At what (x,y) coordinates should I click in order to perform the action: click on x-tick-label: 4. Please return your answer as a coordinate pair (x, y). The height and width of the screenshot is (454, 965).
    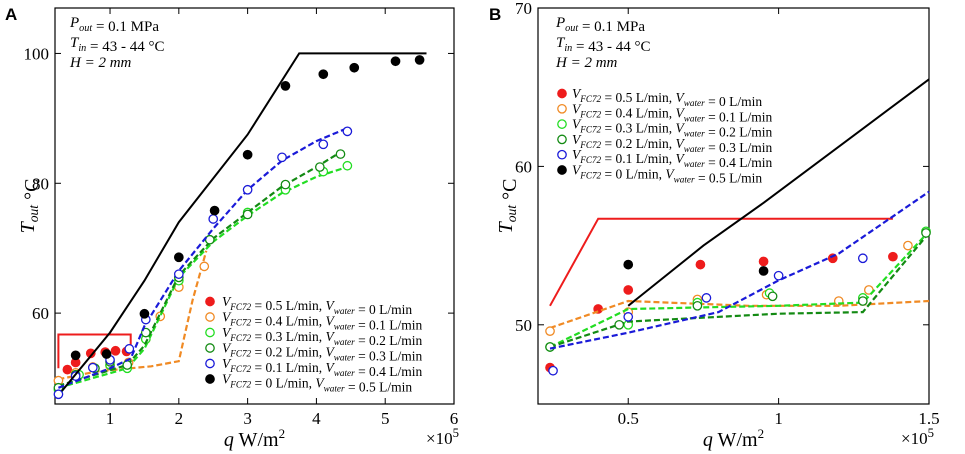
    Looking at the image, I should click on (316, 418).